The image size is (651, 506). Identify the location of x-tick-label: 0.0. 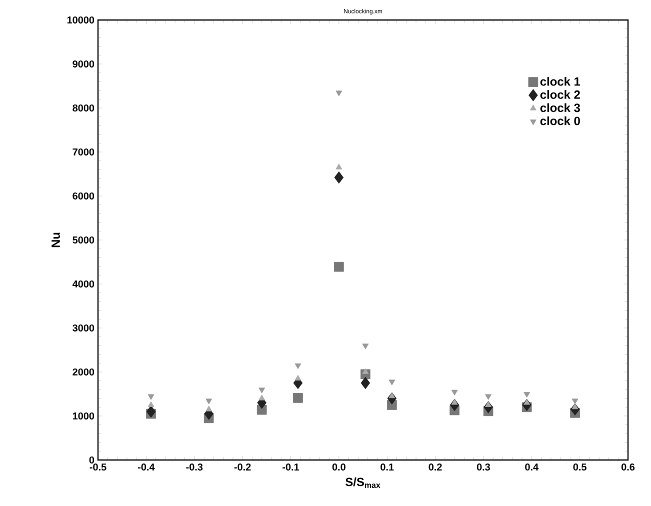
(339, 467).